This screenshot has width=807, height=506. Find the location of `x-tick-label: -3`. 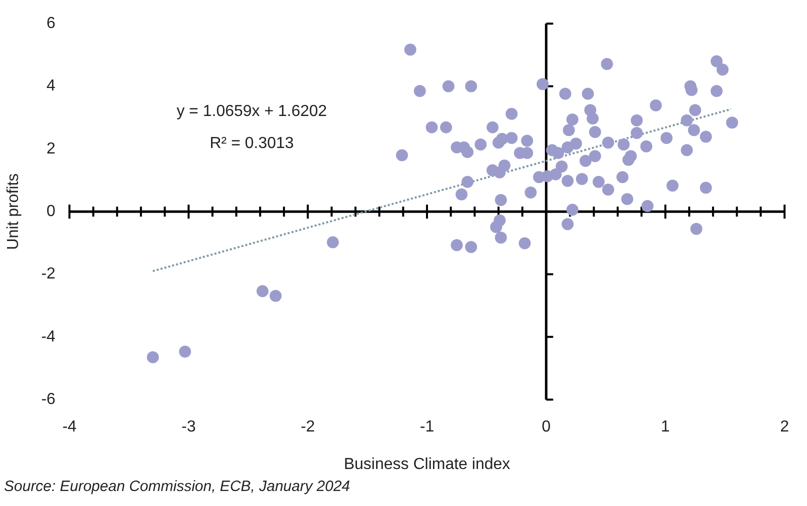

x-tick-label: -3 is located at coordinates (188, 427).